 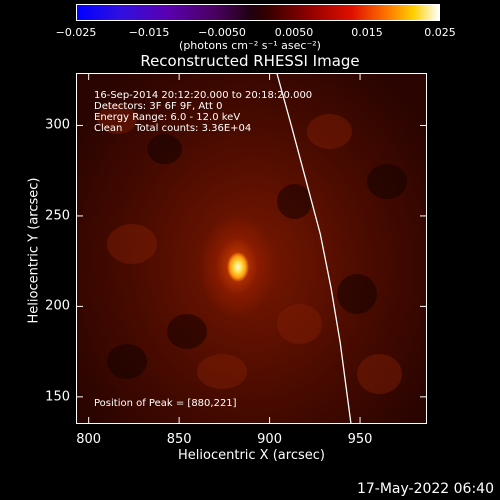 What do you see at coordinates (57, 397) in the screenshot?
I see `y-tick-label: 150` at bounding box center [57, 397].